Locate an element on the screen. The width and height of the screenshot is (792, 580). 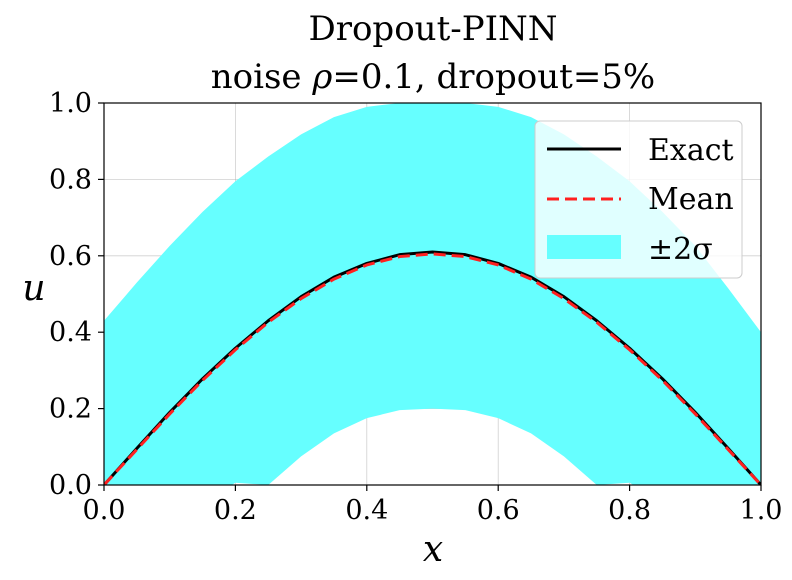
y-tick-label-1: 0.2 is located at coordinates (70, 409).